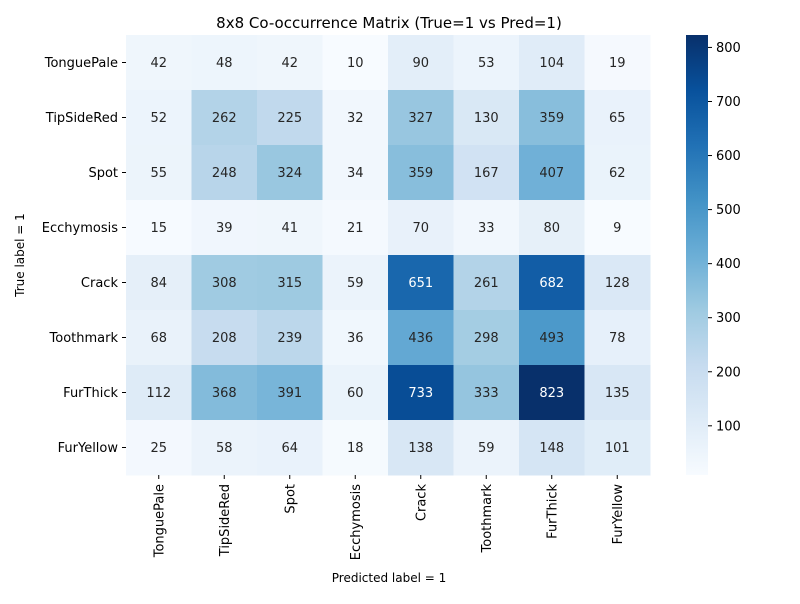 This screenshot has height=604, width=800. I want to click on cell-value-label: 327, so click(420, 118).